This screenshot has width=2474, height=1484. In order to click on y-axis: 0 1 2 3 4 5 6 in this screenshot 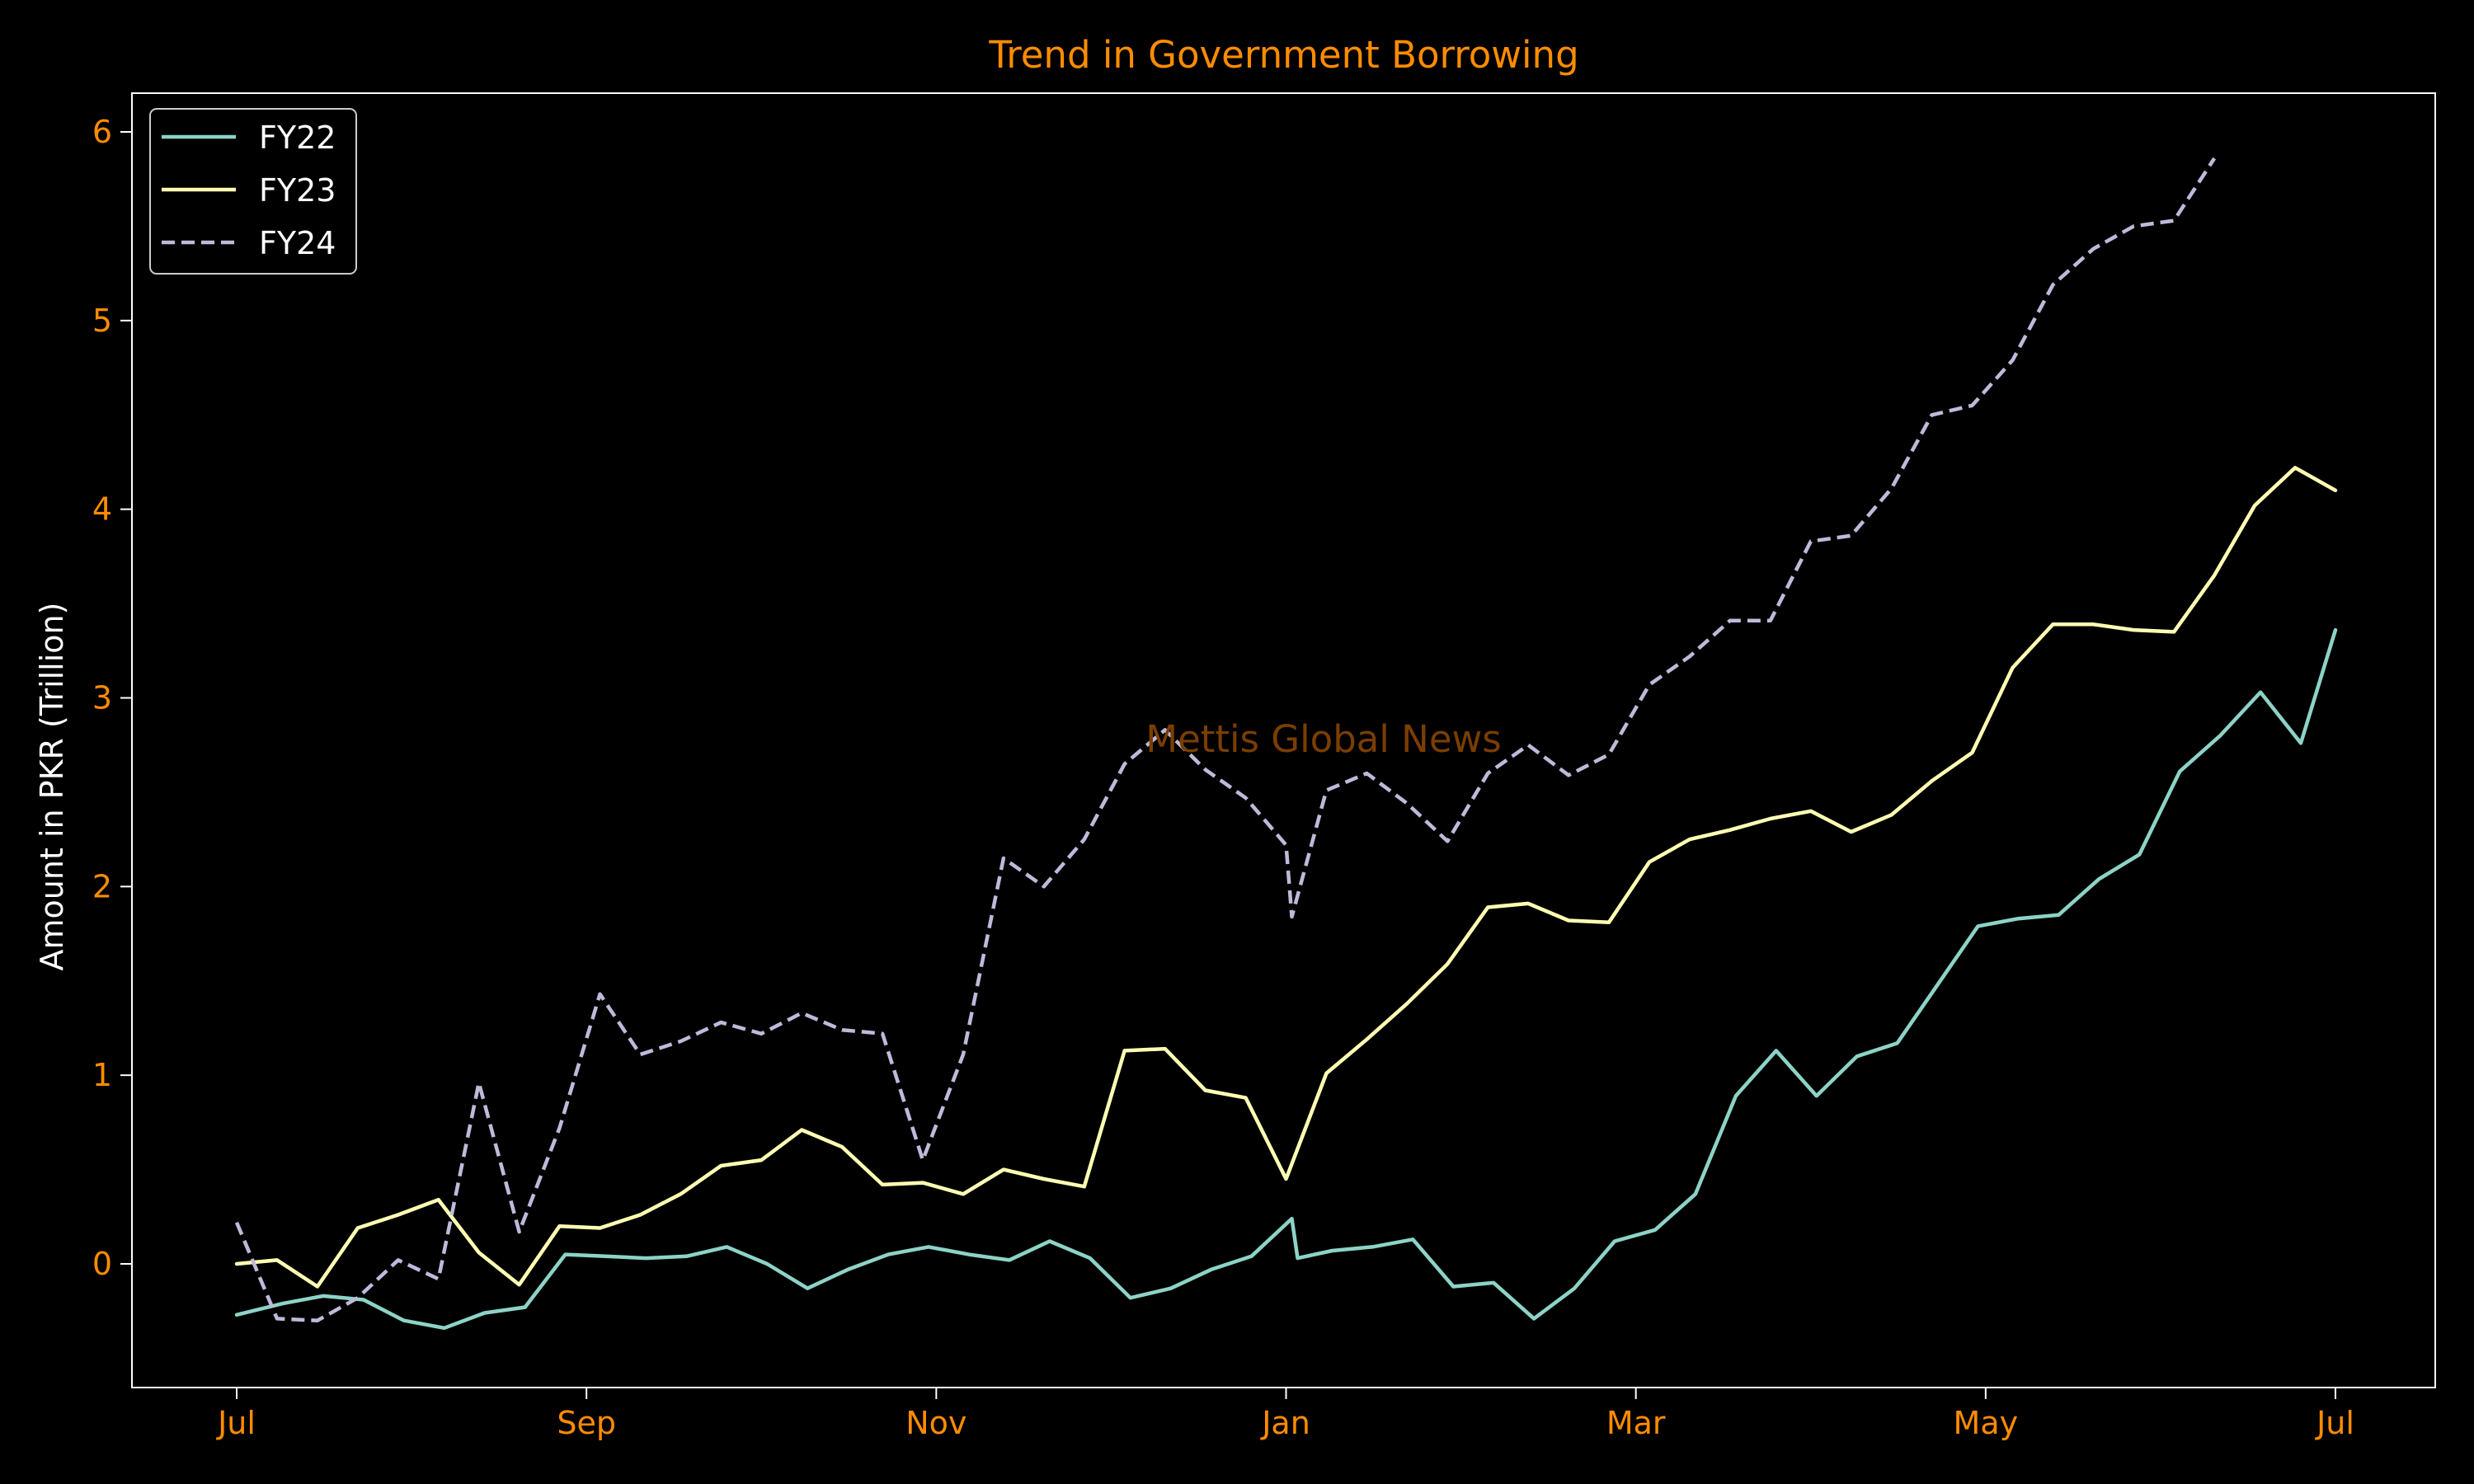, I will do `click(112, 698)`.